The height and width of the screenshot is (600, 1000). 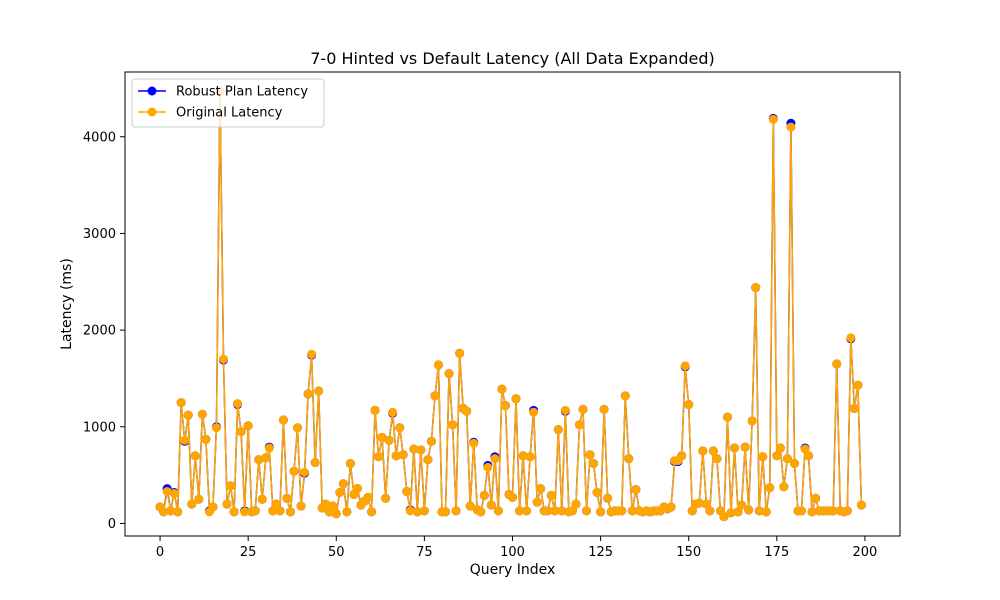 I want to click on y-tick-label: 1000, so click(x=99, y=427).